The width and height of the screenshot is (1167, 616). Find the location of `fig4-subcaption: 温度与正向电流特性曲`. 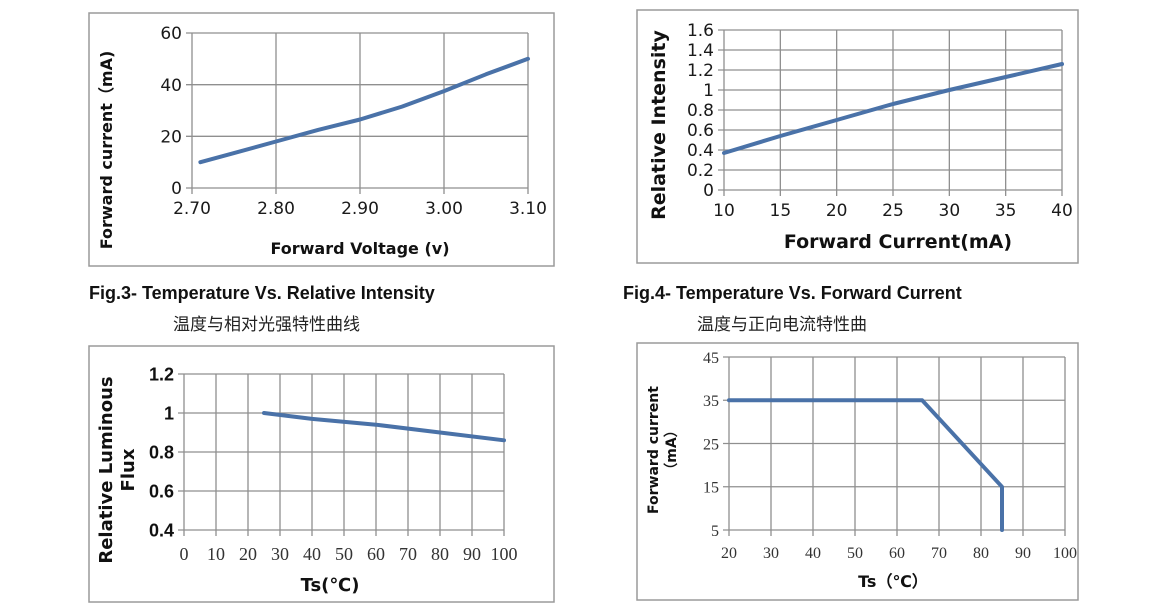

fig4-subcaption: 温度与正向电流特性曲 is located at coordinates (782, 325).